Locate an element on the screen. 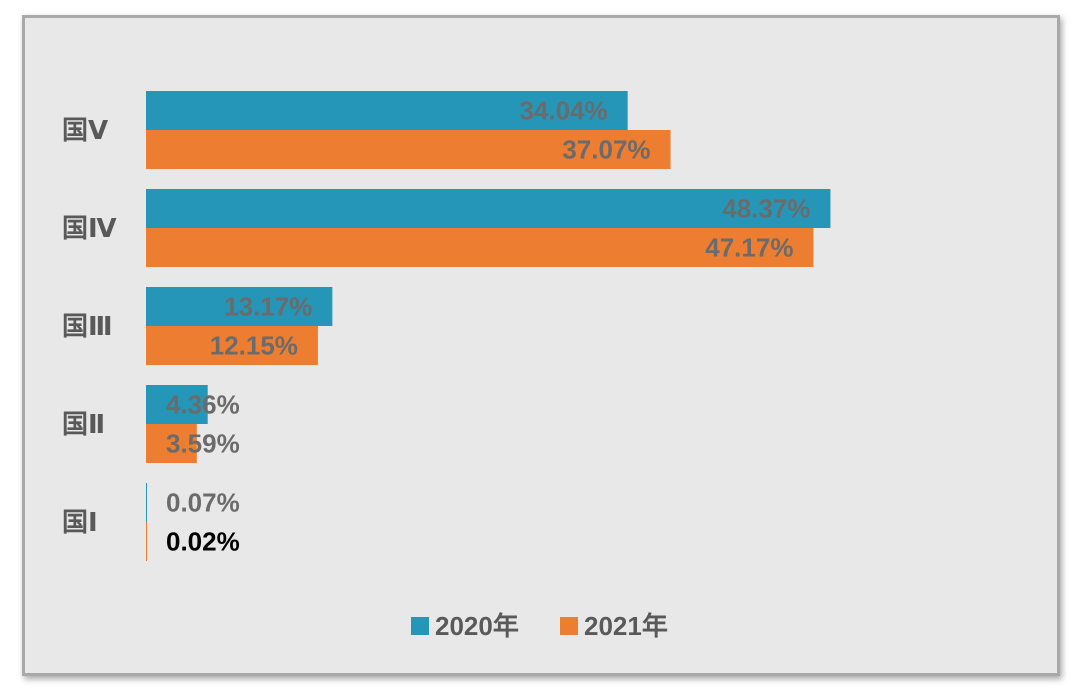  bar-2021年-0 is located at coordinates (408, 149).